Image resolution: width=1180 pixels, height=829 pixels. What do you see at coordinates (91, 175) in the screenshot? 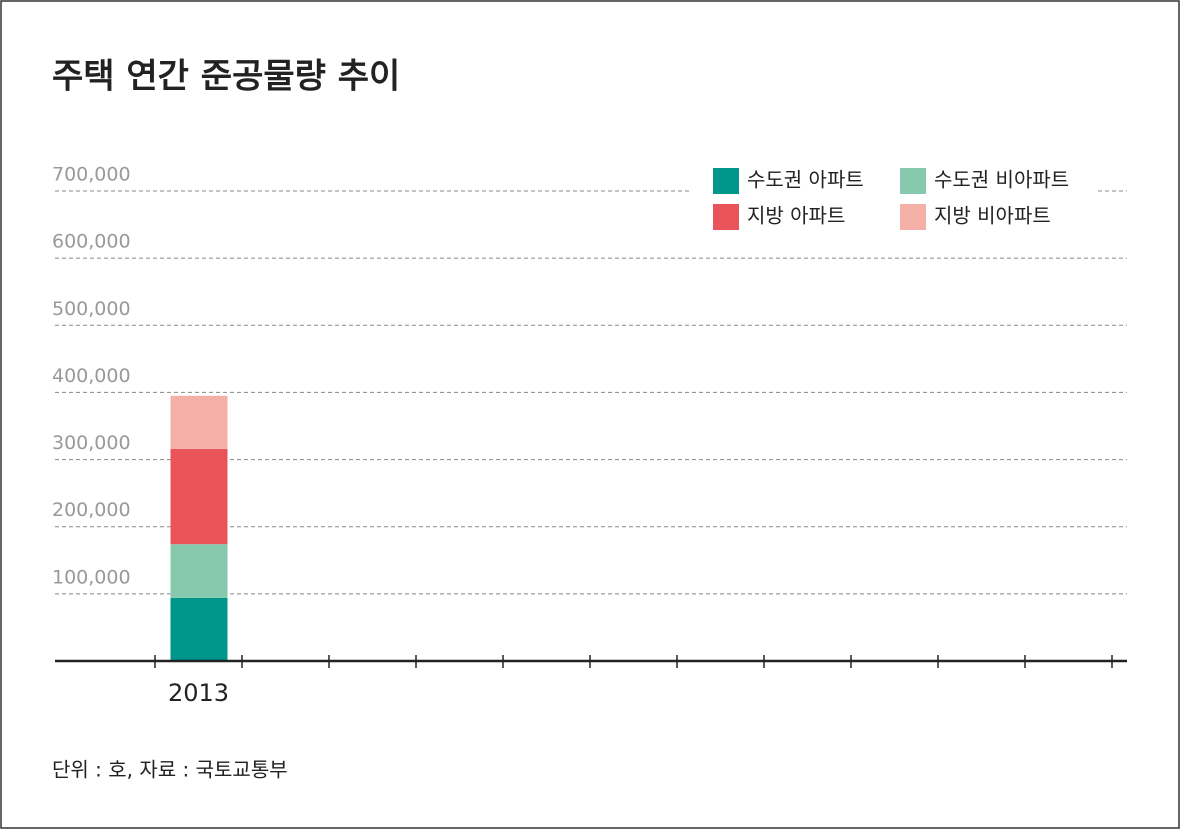
I see `y-tick-label: 700,000` at bounding box center [91, 175].